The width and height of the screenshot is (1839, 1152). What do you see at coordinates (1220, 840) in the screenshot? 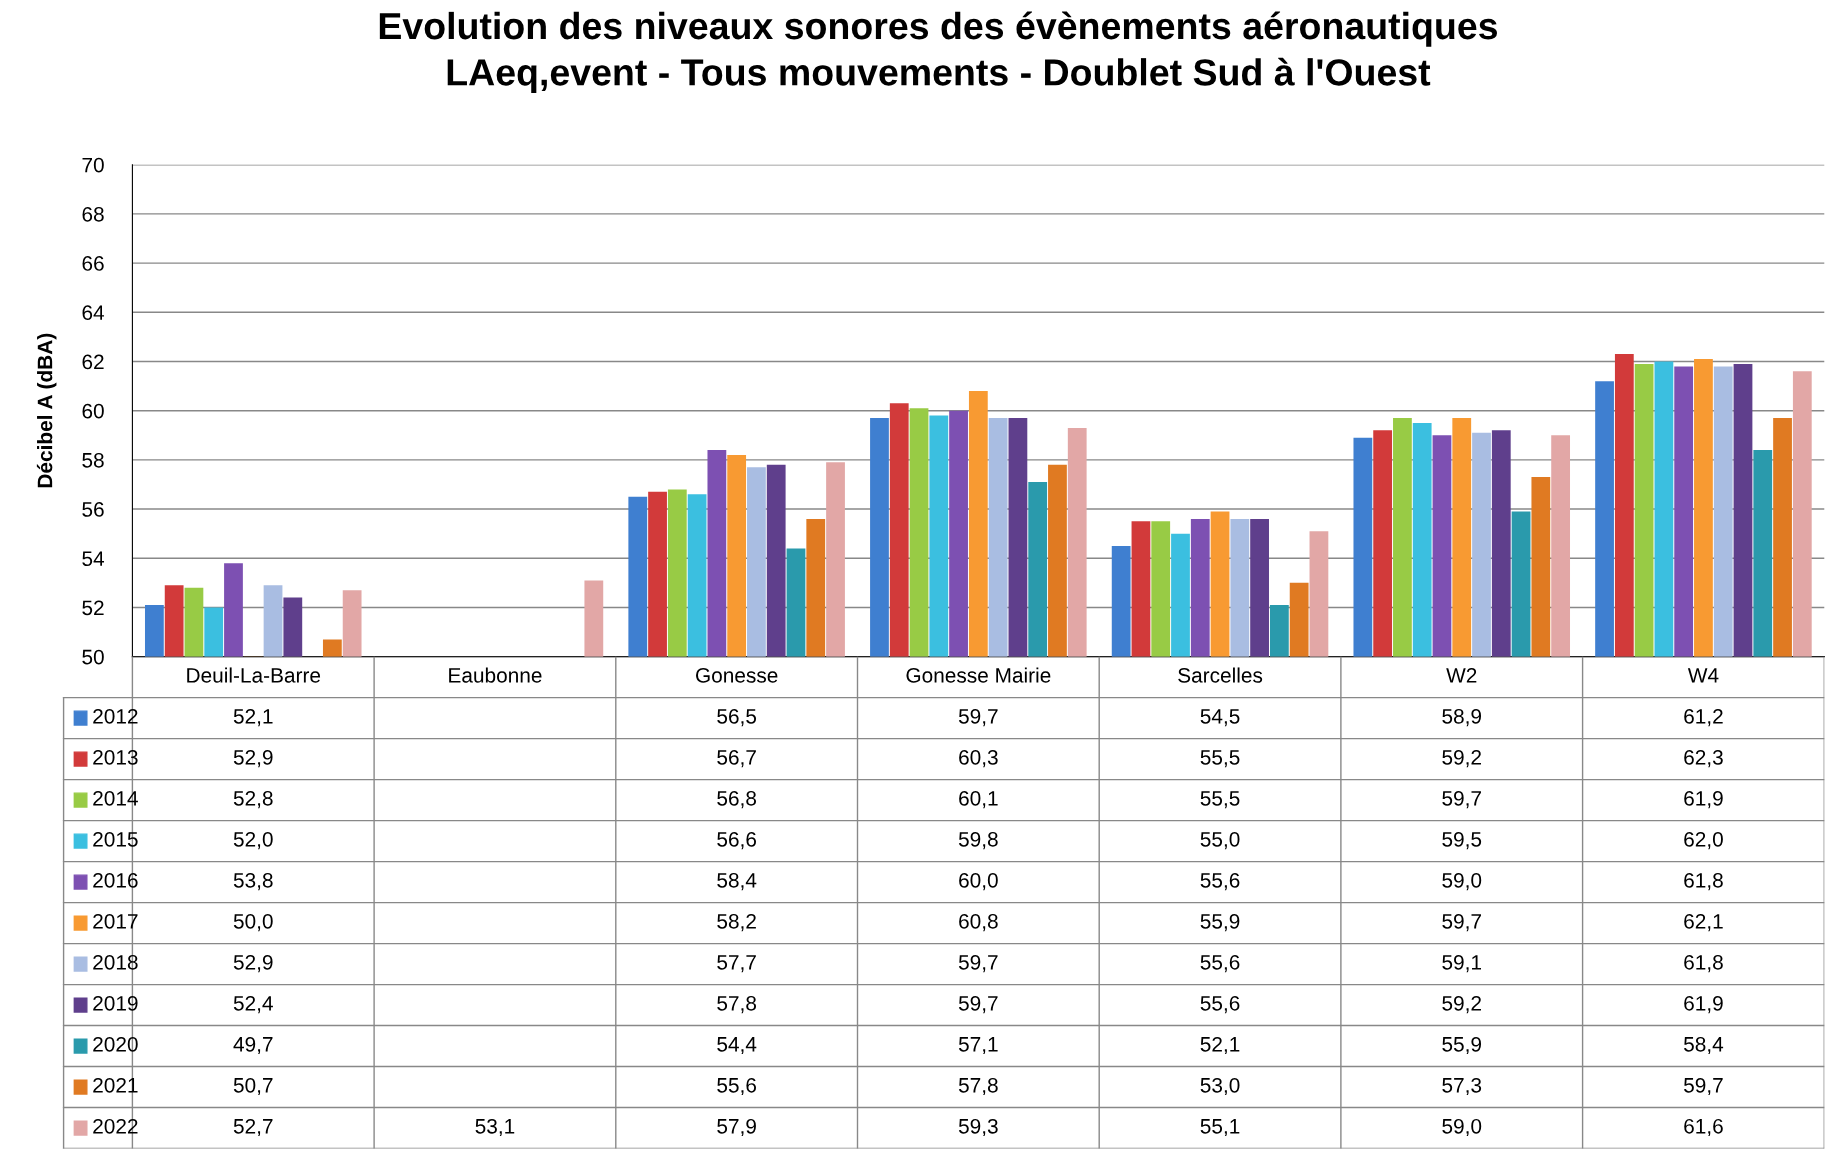
I see `data-label: 55,0` at bounding box center [1220, 840].